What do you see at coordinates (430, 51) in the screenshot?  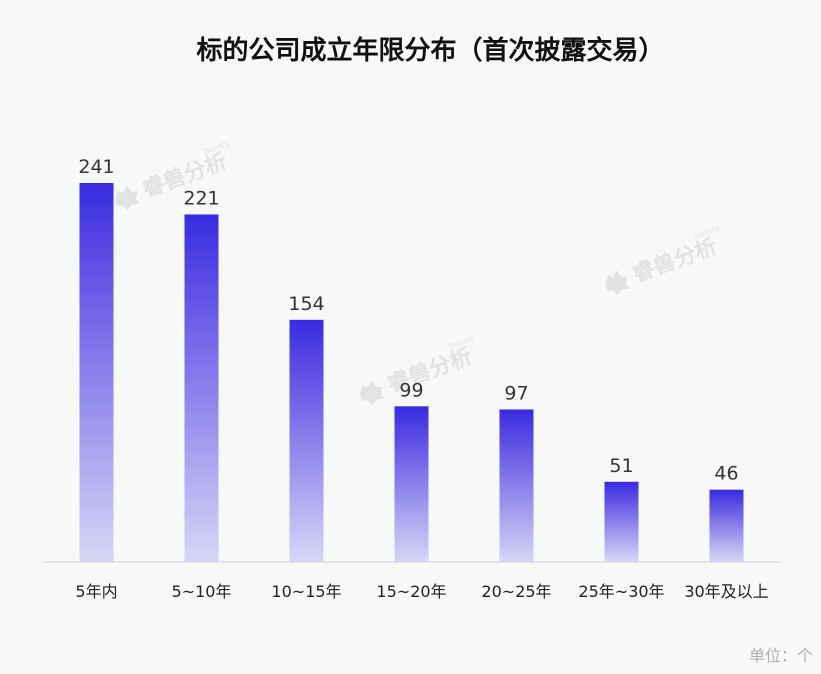 I see `chart-title: 标的公司成立年限分布（首次披露交易）` at bounding box center [430, 51].